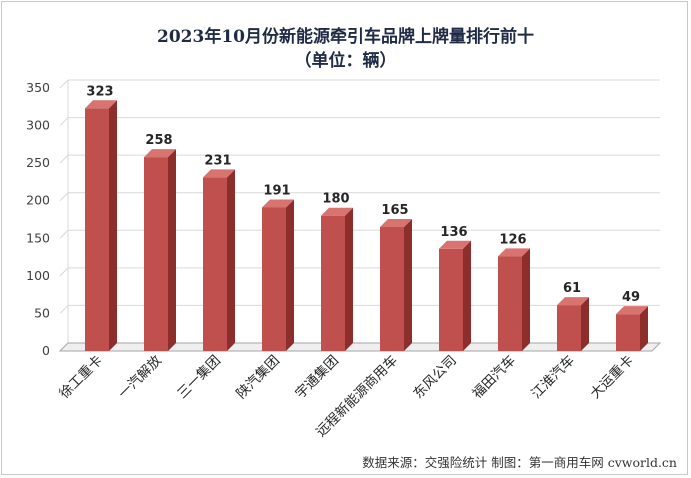 The width and height of the screenshot is (691, 478). I want to click on y-tick-label: 350, so click(38, 87).